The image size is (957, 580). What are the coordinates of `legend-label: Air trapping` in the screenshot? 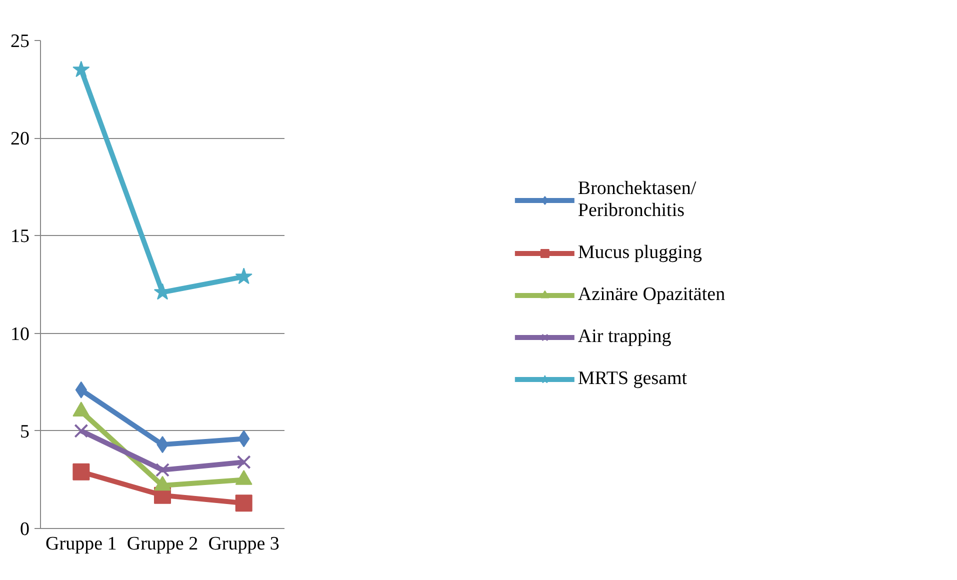 It's located at (625, 337).